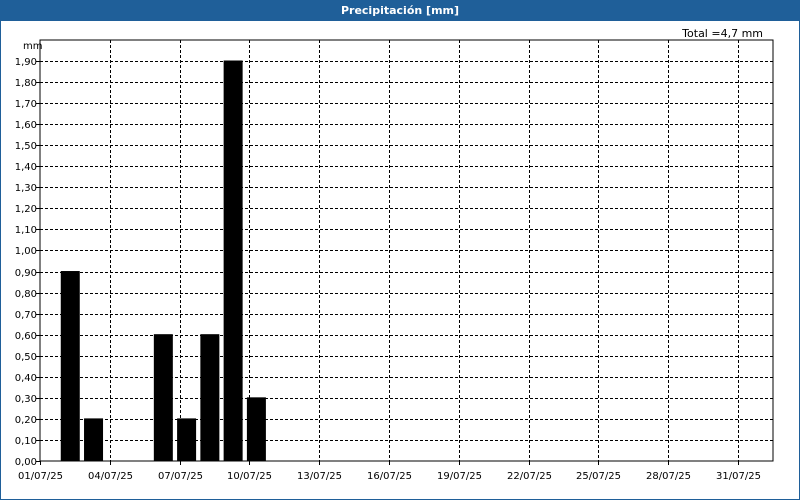 Image resolution: width=800 pixels, height=500 pixels. I want to click on y-axis-unit: mm, so click(33, 46).